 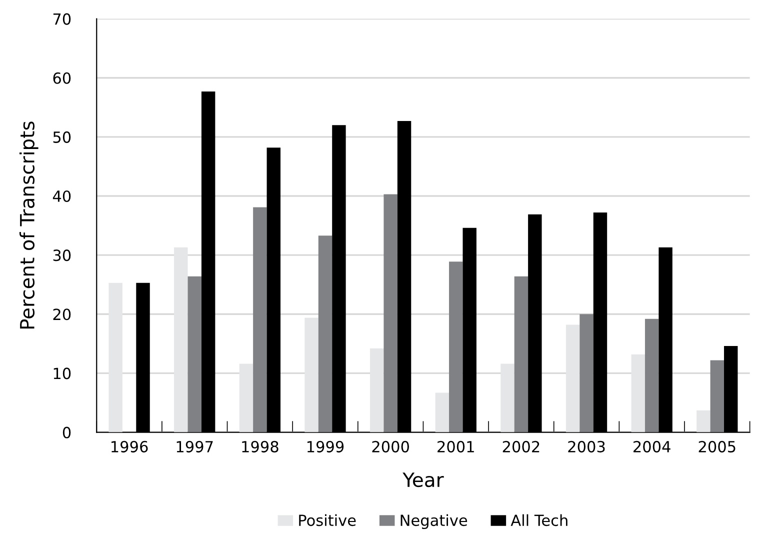 I want to click on y-tick-label: 20, so click(x=62, y=314).